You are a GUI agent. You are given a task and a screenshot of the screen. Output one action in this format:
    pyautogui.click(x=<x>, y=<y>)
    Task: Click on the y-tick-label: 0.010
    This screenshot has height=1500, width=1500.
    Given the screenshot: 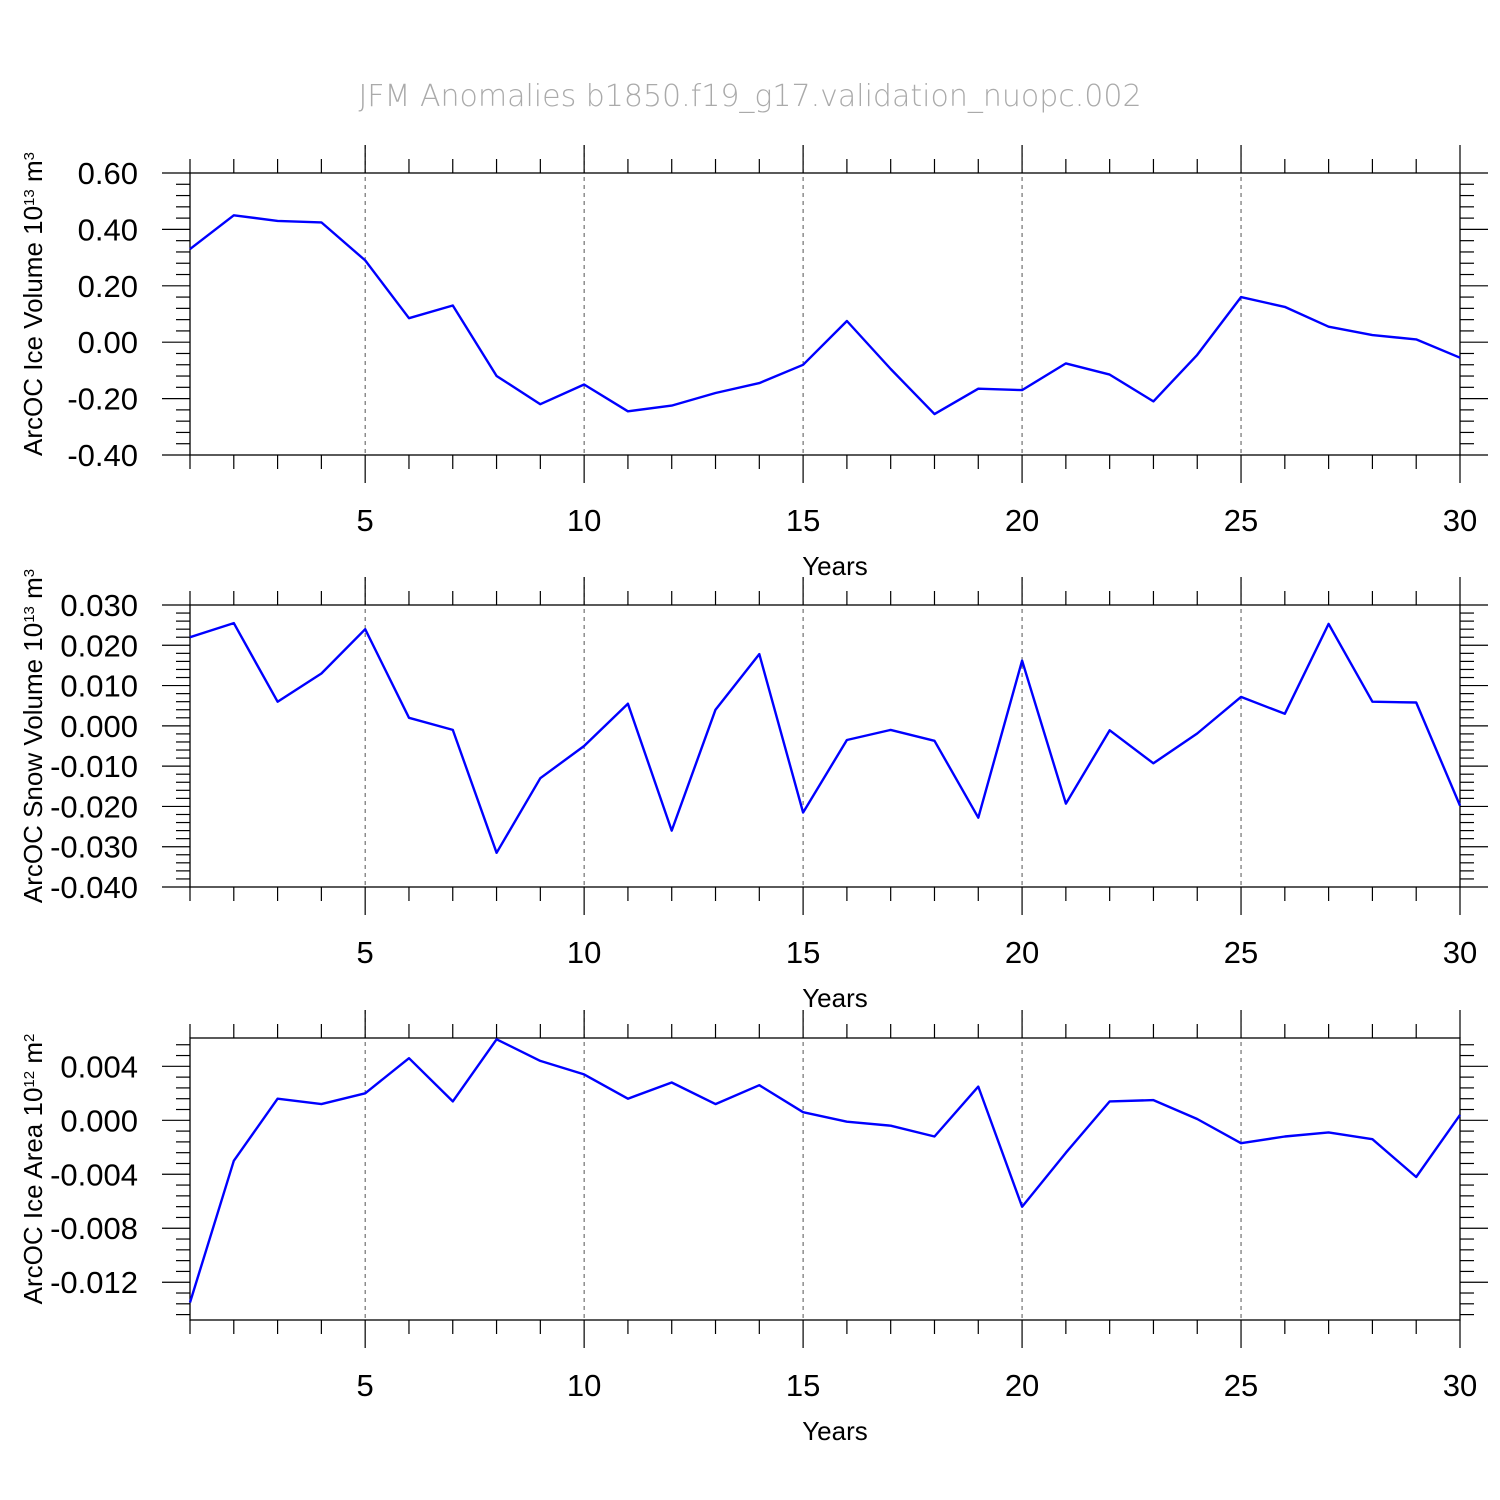 What is the action you would take?
    pyautogui.click(x=99, y=686)
    